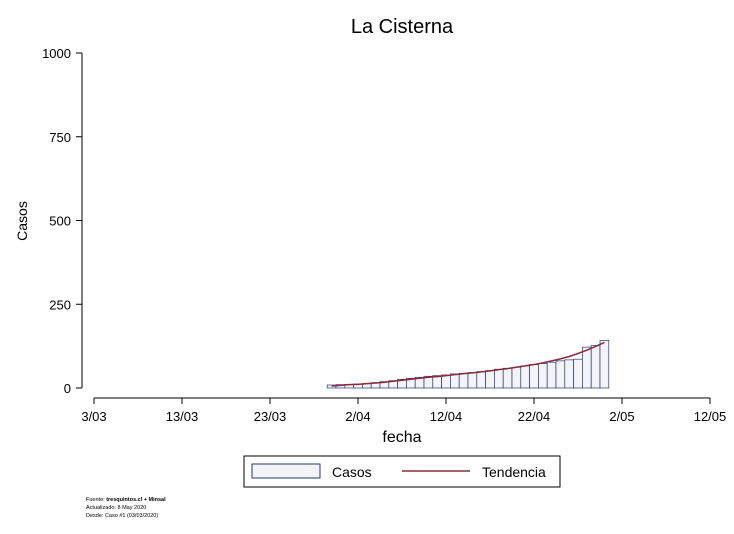 This screenshot has height=534, width=734. Describe the element at coordinates (60, 304) in the screenshot. I see `y-tick-label: 250` at that location.